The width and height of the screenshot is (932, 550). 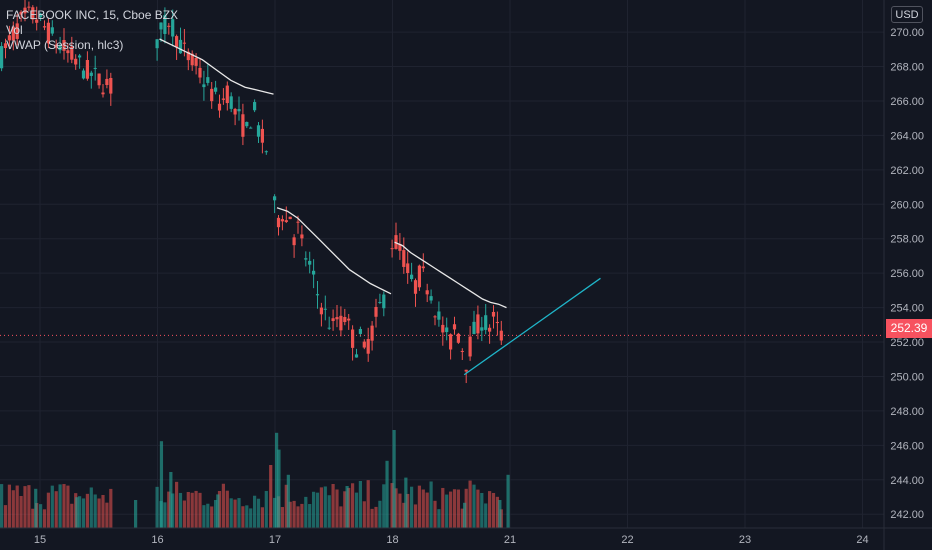 I want to click on time-tick-label: 17, so click(x=275, y=540).